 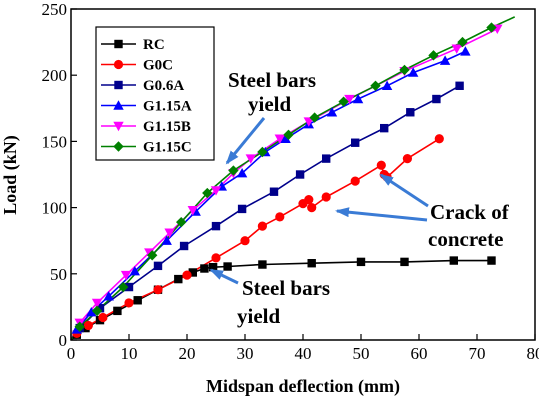 What do you see at coordinates (118, 64) in the screenshot?
I see `legend-marker-g0c` at bounding box center [118, 64].